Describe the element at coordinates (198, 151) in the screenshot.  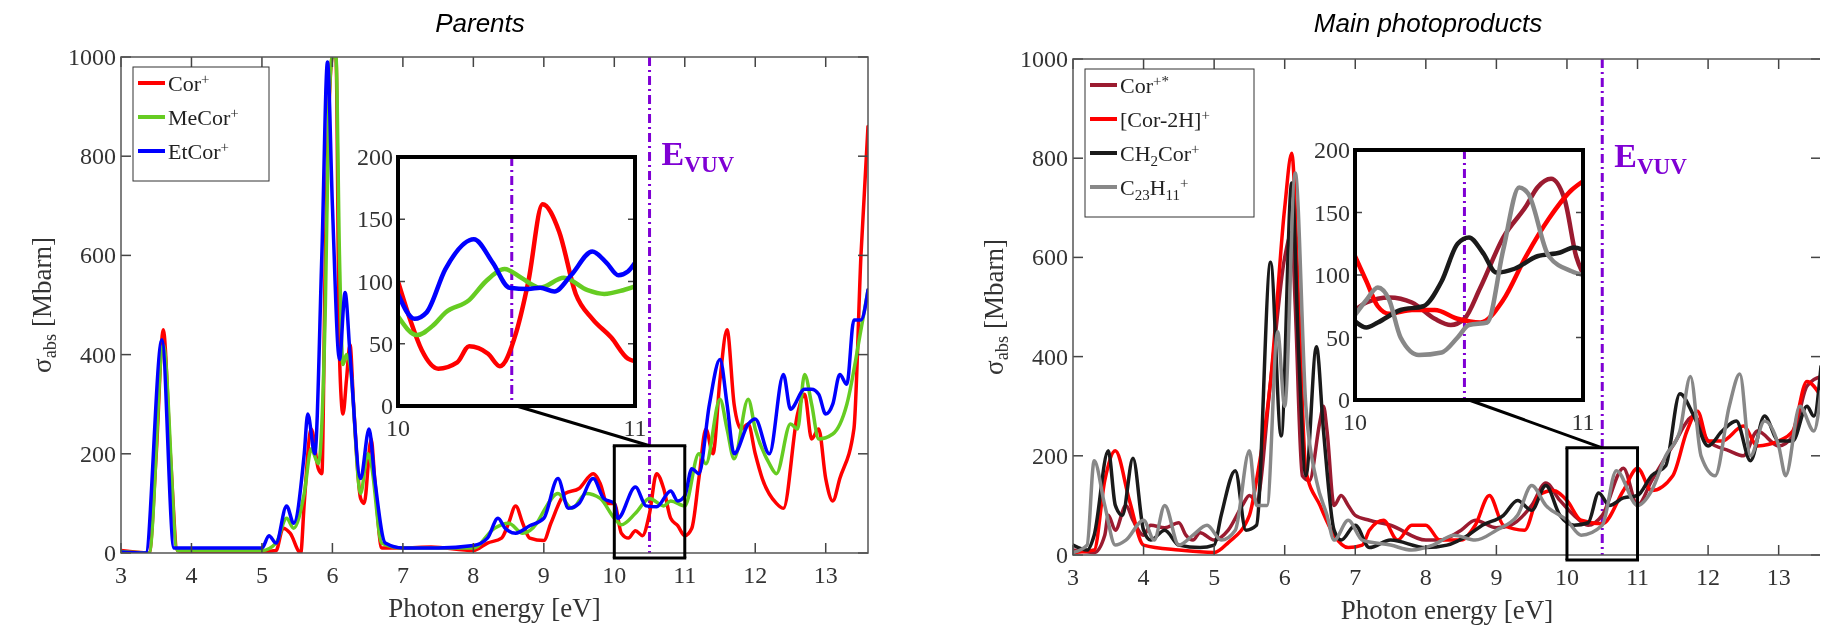
I see `legend-label: EtCor$^{+}$` at that location.